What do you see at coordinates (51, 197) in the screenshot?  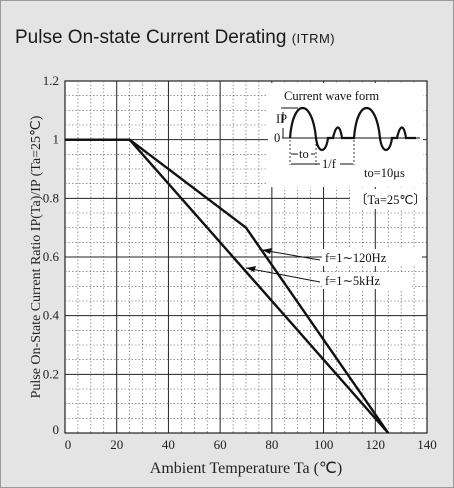 I see `y-tick-label: 0.8` at bounding box center [51, 197].